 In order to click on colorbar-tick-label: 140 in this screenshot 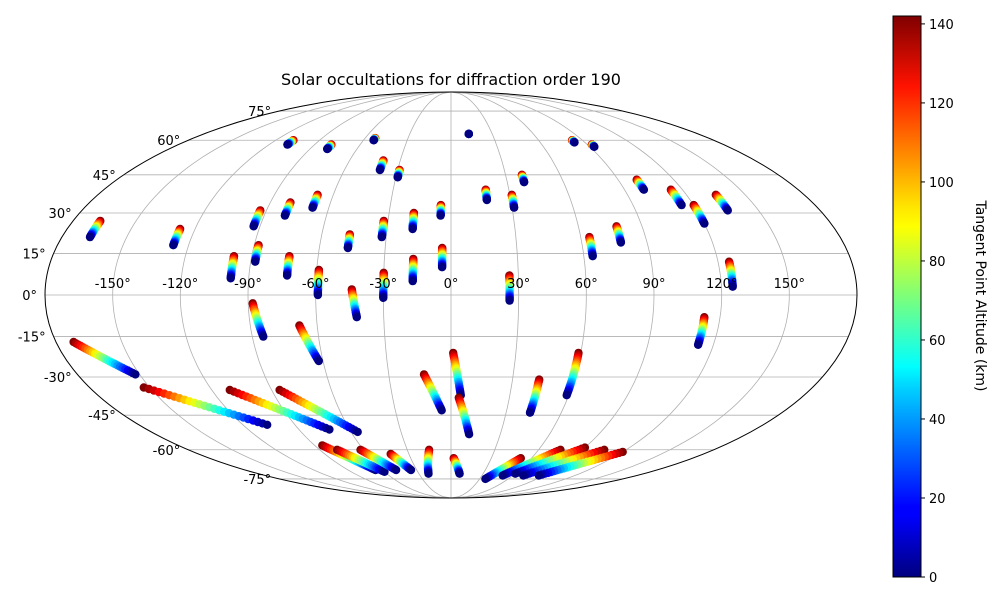, I will do `click(941, 25)`.